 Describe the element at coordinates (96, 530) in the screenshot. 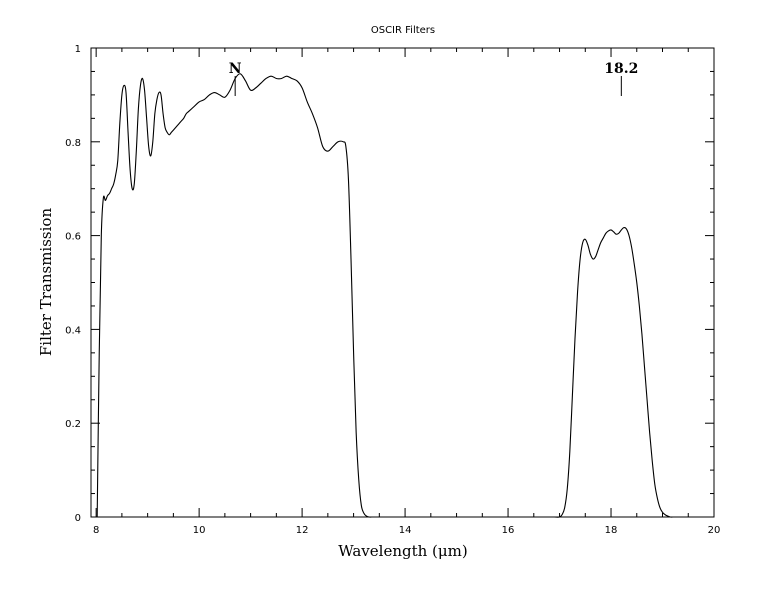

I see `x-tick-label: 8` at that location.